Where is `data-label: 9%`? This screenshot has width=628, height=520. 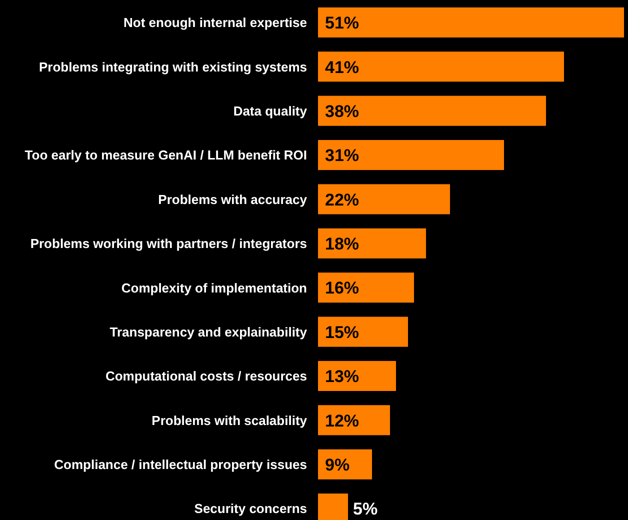 data-label: 9% is located at coordinates (337, 464).